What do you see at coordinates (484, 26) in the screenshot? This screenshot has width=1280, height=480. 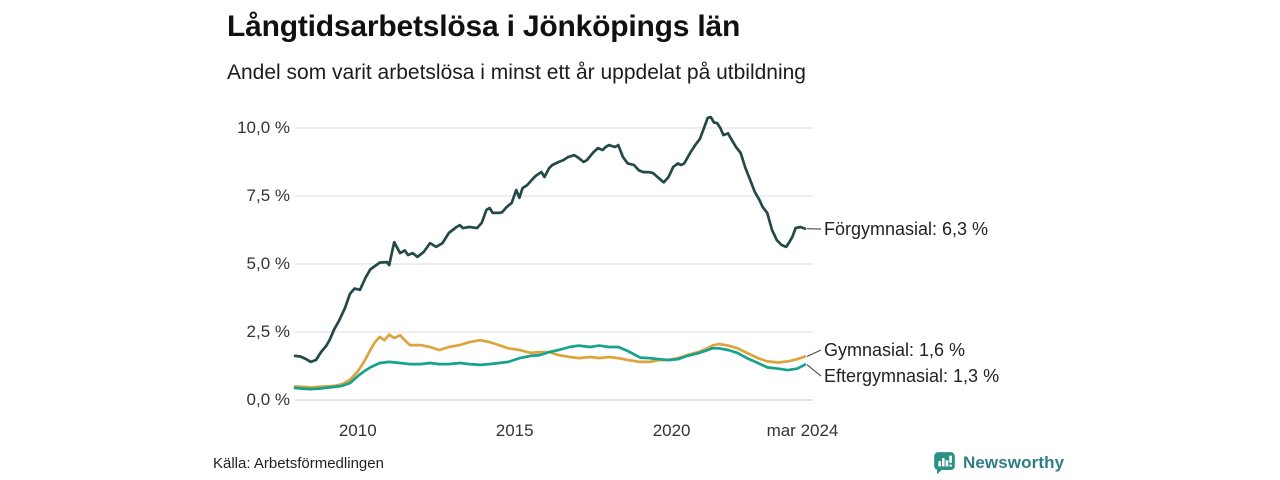 I see `chart-title: Långtidsarbetslösa i Jönköpings län` at bounding box center [484, 26].